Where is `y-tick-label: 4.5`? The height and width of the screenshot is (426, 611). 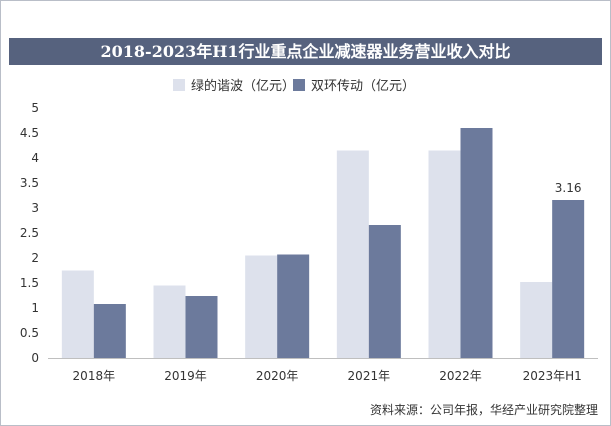 y-tick-label: 4.5 is located at coordinates (29, 133).